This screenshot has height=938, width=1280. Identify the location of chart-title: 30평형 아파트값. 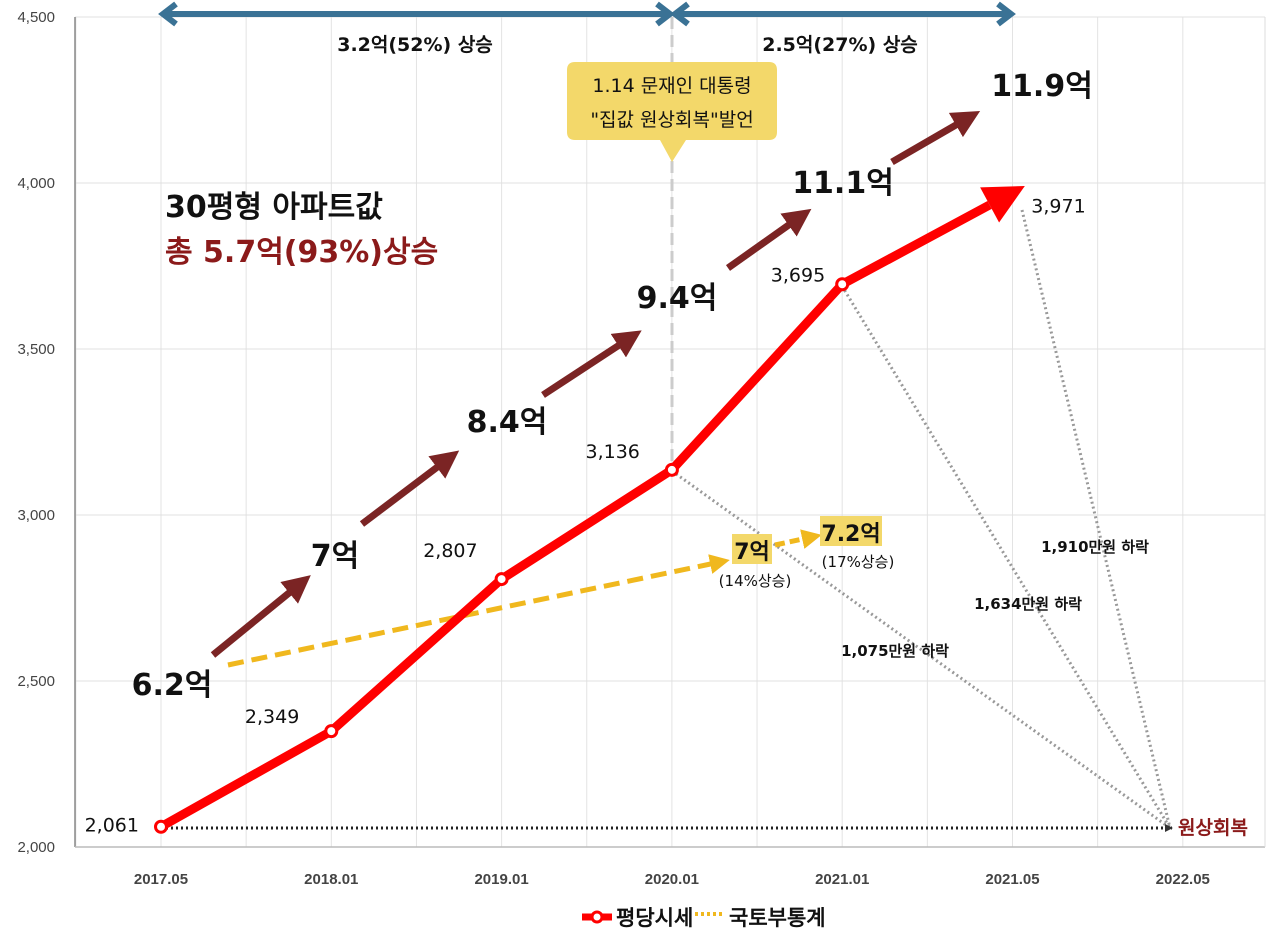
(274, 207).